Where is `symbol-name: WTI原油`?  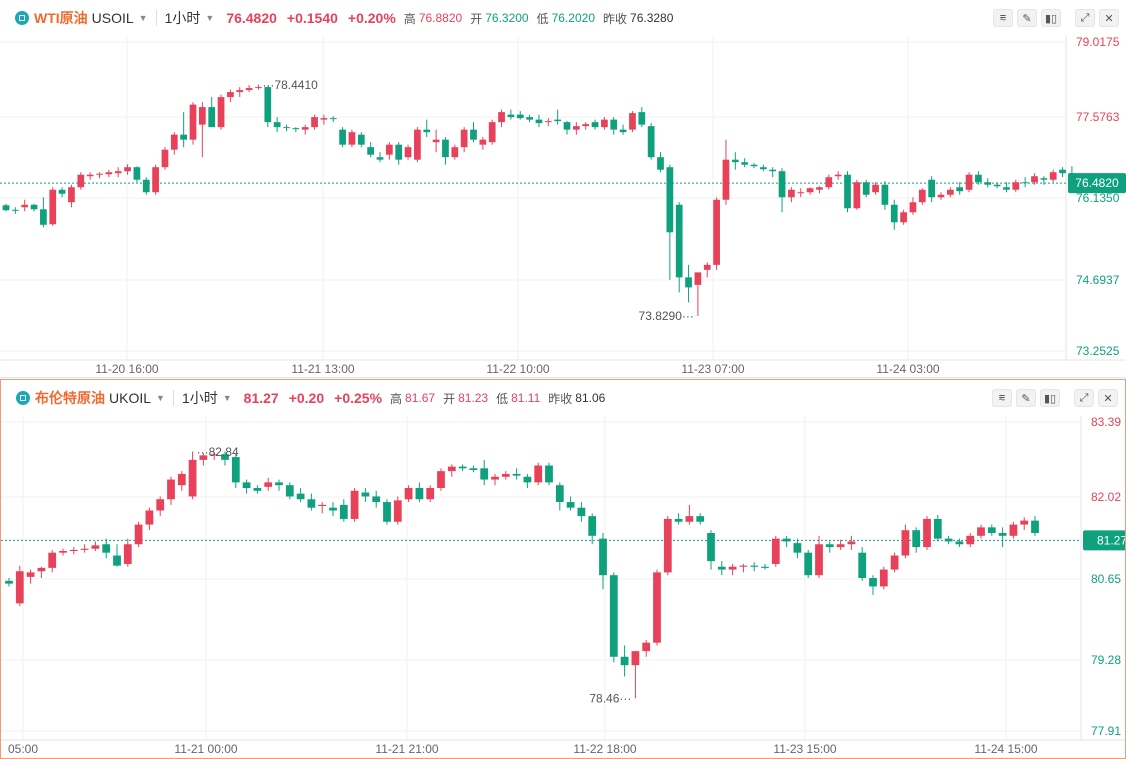
symbol-name: WTI原油 is located at coordinates (61, 18).